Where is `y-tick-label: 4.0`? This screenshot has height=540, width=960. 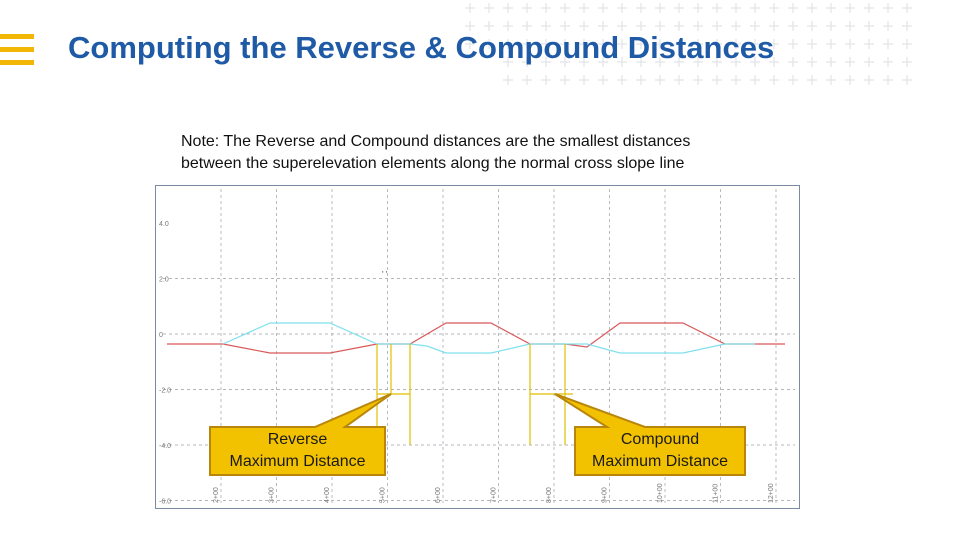
y-tick-label: 4.0 is located at coordinates (164, 224).